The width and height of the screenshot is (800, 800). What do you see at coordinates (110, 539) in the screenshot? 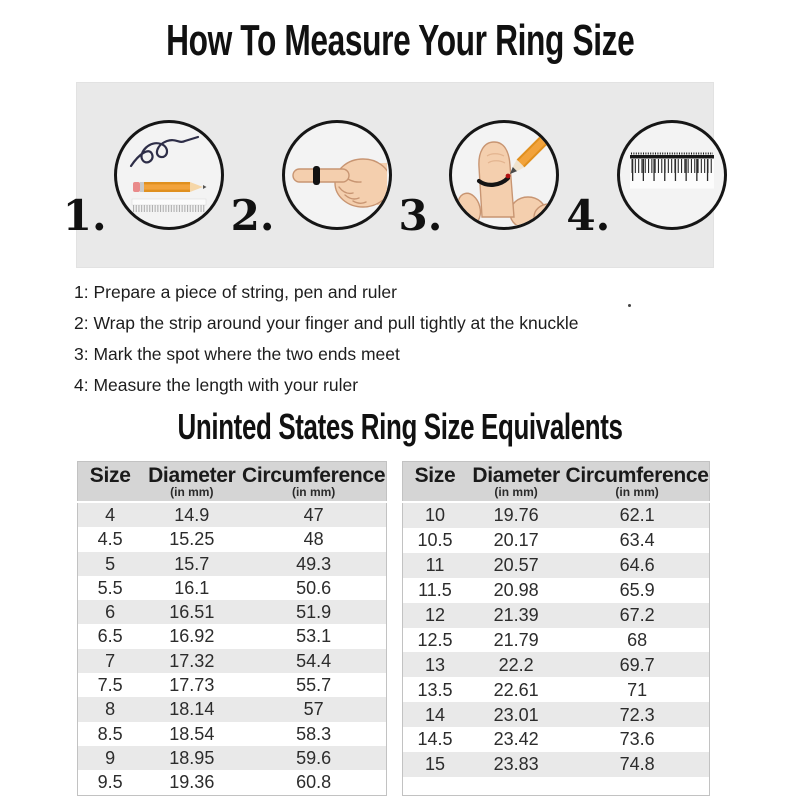
I see `size-cell: 4.5` at bounding box center [110, 539].